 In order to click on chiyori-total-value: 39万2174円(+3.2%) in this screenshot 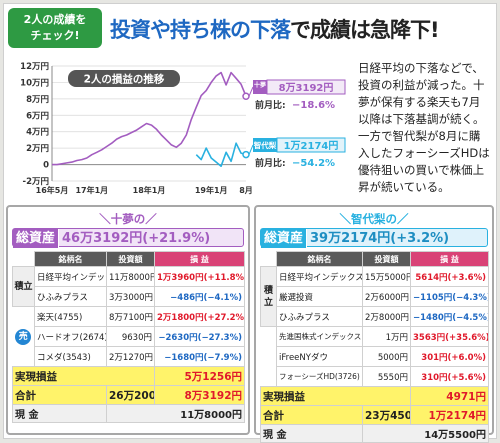, I will do `click(380, 238)`.